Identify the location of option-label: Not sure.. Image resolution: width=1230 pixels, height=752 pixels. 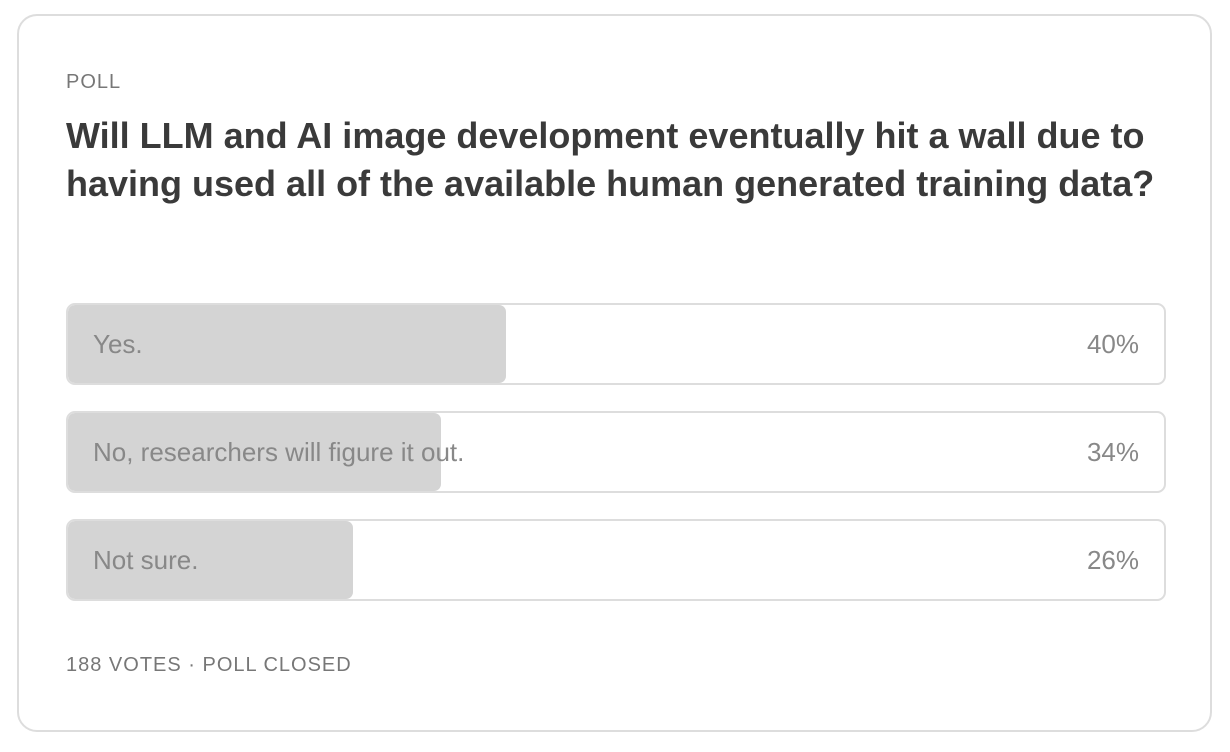
(146, 560).